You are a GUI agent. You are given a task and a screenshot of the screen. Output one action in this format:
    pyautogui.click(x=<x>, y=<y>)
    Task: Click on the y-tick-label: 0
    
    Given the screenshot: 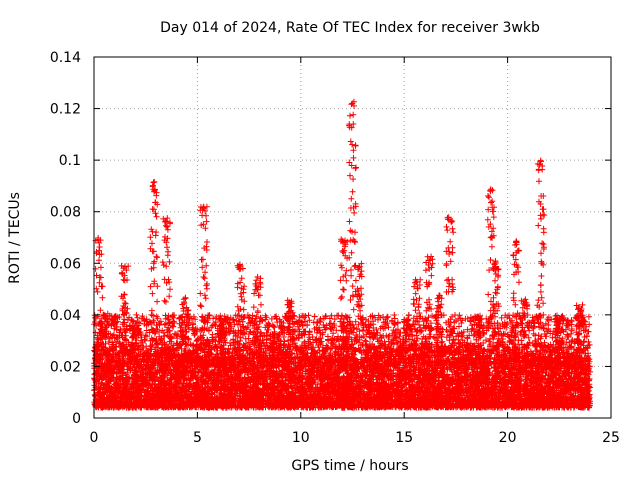 What is the action you would take?
    pyautogui.click(x=76, y=419)
    